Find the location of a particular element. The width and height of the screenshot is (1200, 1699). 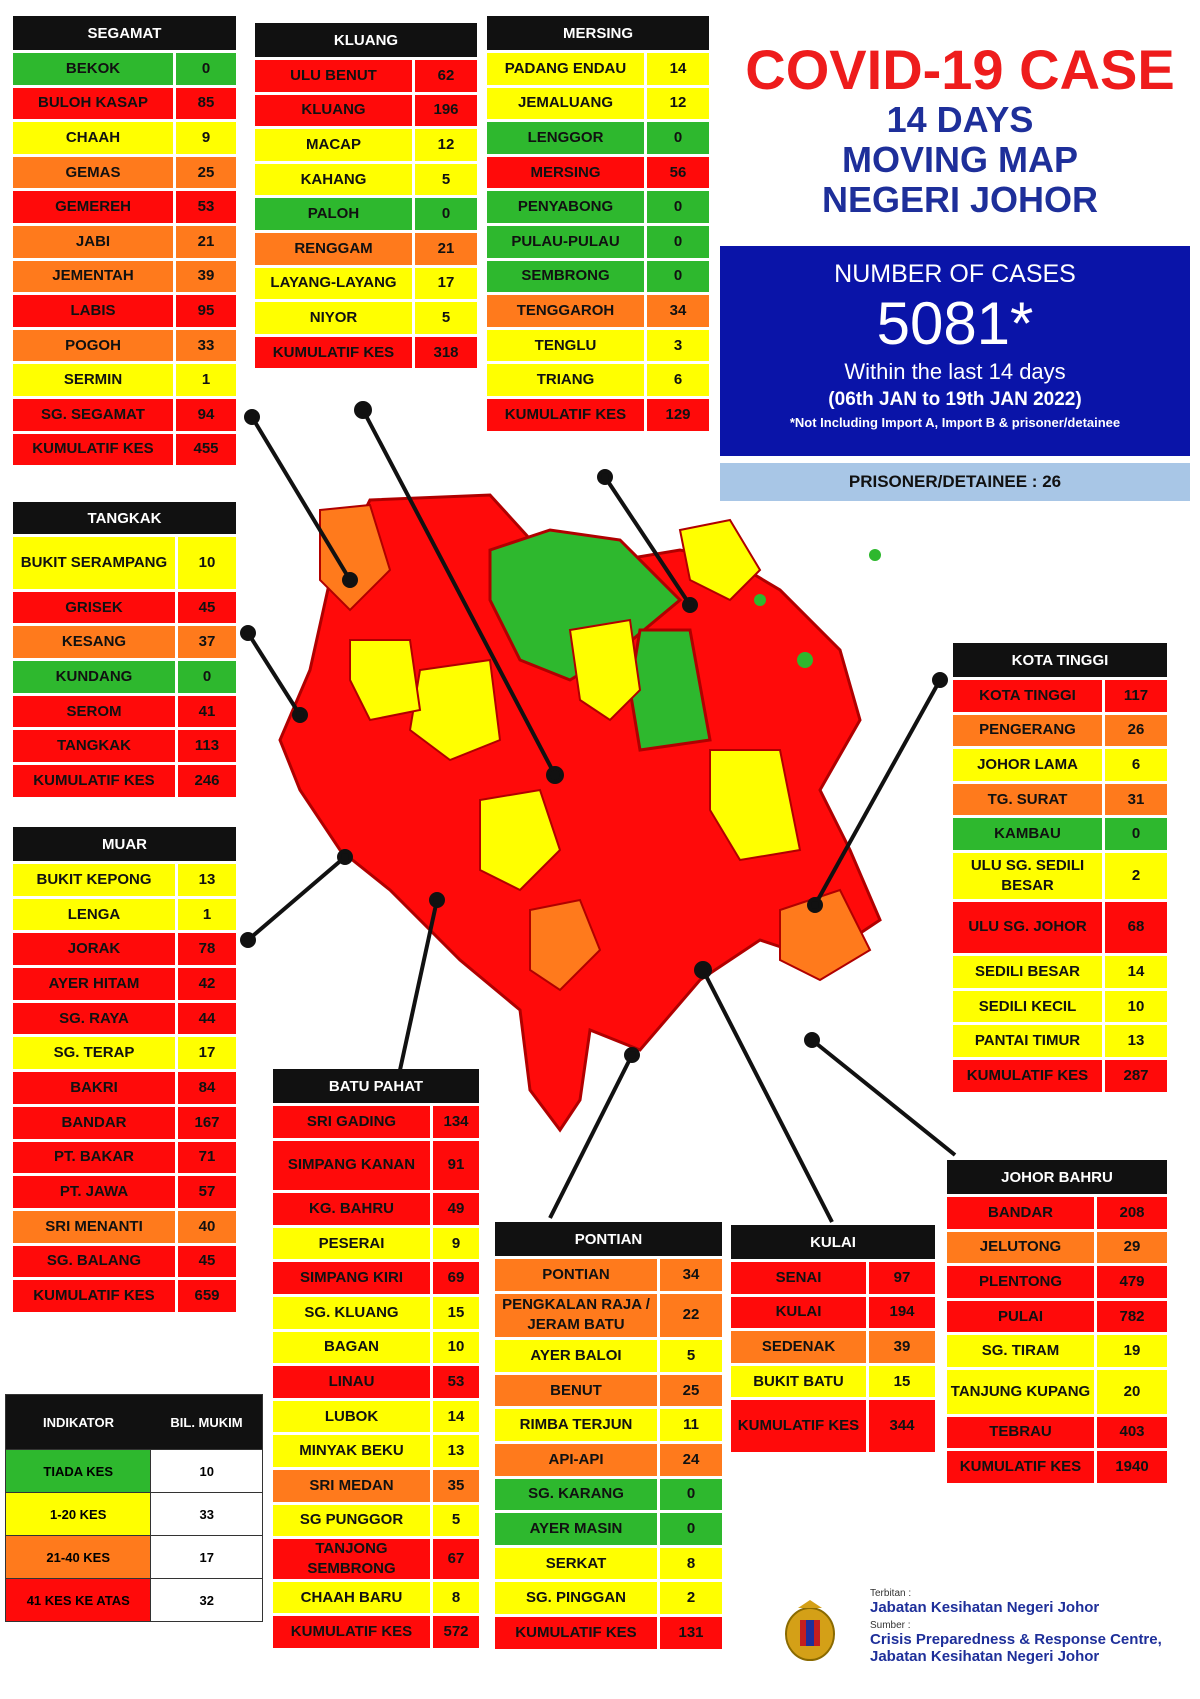

table-row: KUMULATIF KES 287 is located at coordinates (1060, 1075).